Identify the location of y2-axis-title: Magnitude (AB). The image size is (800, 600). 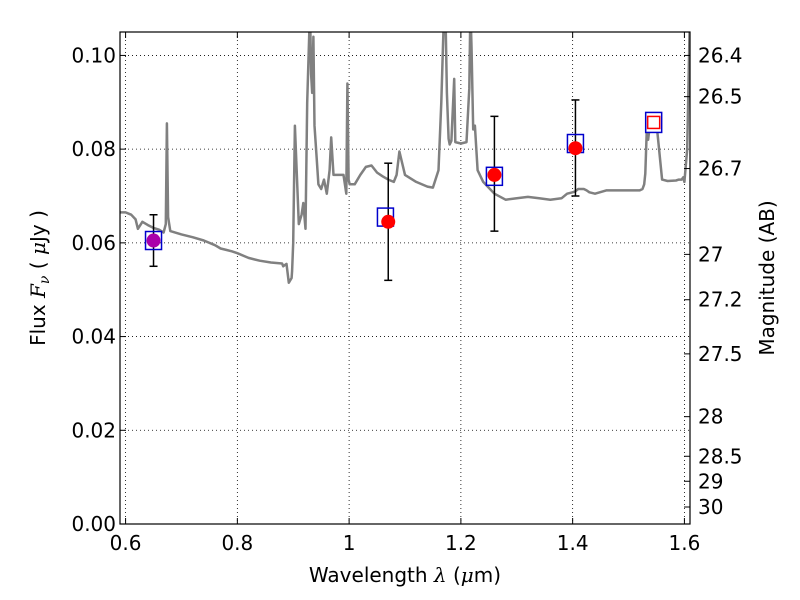
(767, 277).